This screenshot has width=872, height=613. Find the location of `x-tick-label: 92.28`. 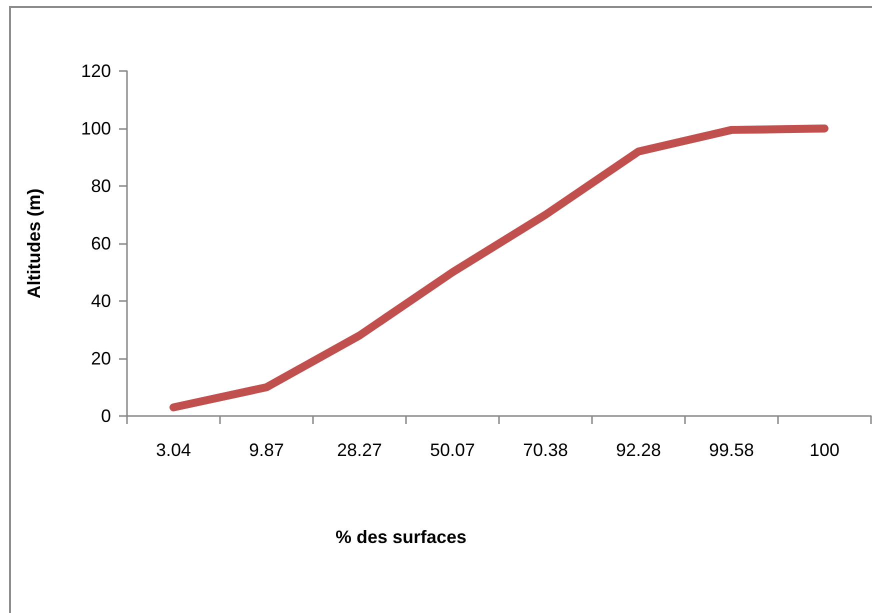

x-tick-label: 92.28 is located at coordinates (639, 450).